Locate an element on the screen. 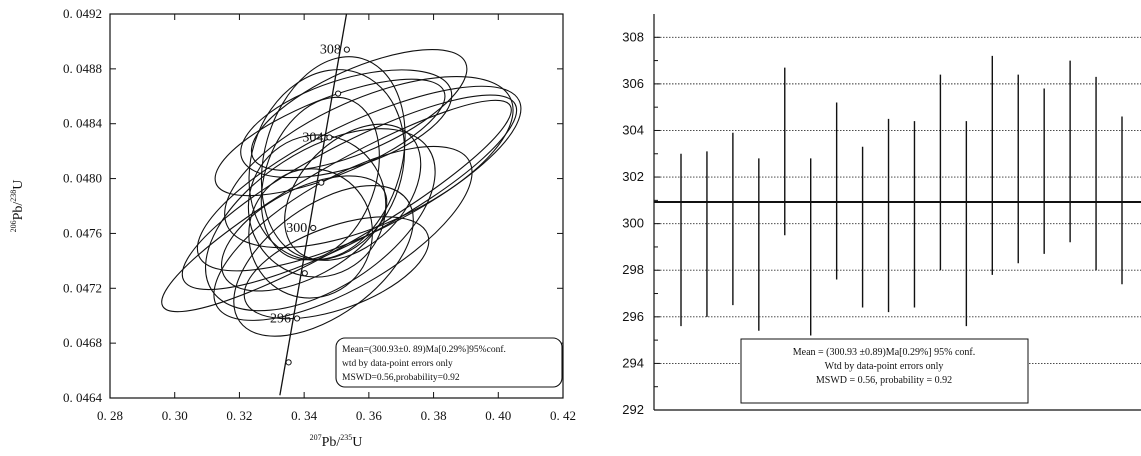  concordia-annotation-line-2: wtd by data-point errors only is located at coordinates (397, 364).